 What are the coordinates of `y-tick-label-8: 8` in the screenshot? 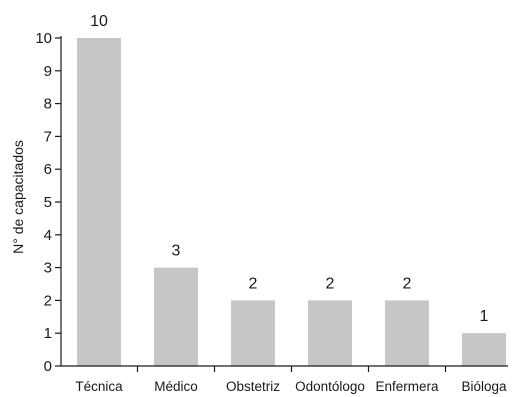 It's located at (48, 104).